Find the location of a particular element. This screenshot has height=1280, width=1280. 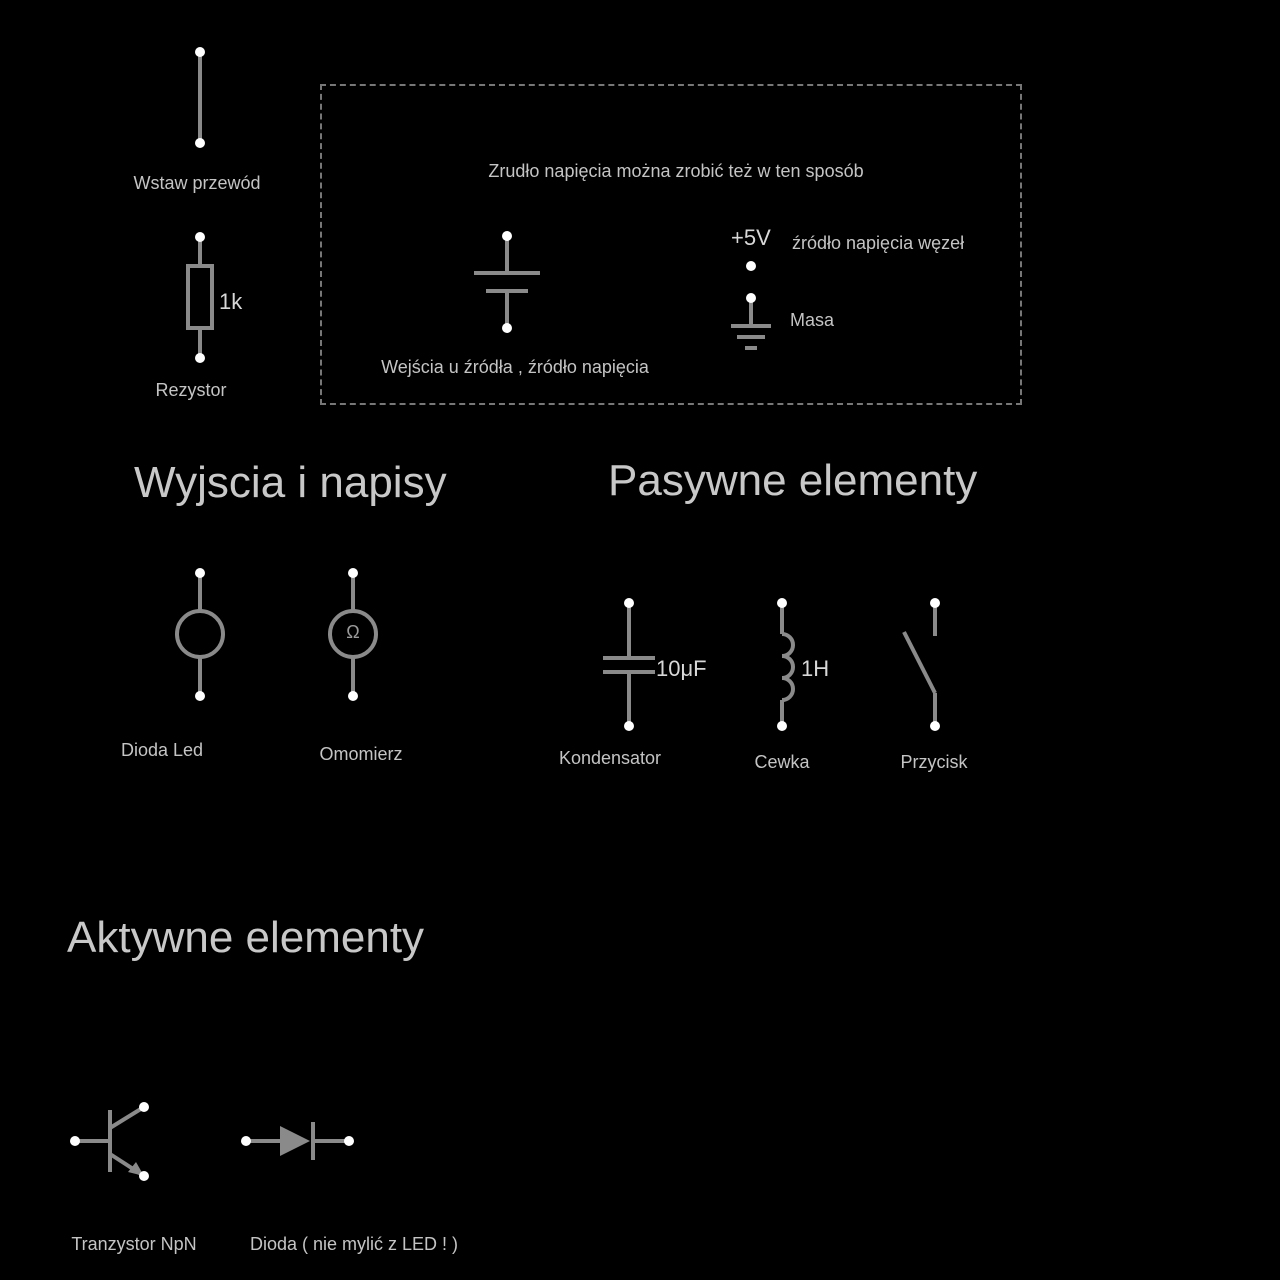

ohmmeter-symbol is located at coordinates (353, 634).